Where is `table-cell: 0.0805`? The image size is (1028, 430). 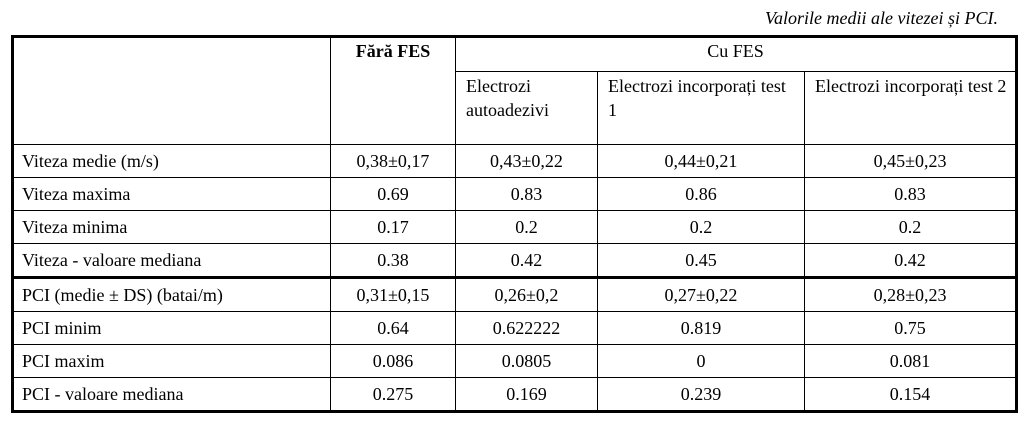
table-cell: 0.0805 is located at coordinates (526, 361).